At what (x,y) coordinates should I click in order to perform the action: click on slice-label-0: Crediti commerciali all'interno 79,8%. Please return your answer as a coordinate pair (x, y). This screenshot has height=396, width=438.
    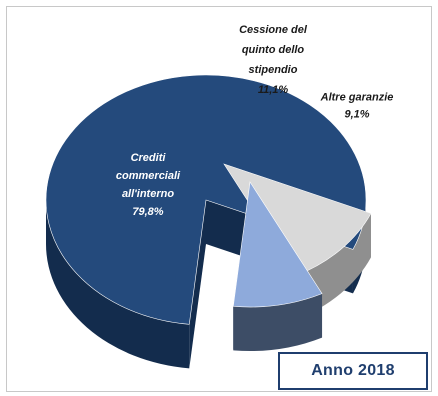
    Looking at the image, I should click on (148, 185).